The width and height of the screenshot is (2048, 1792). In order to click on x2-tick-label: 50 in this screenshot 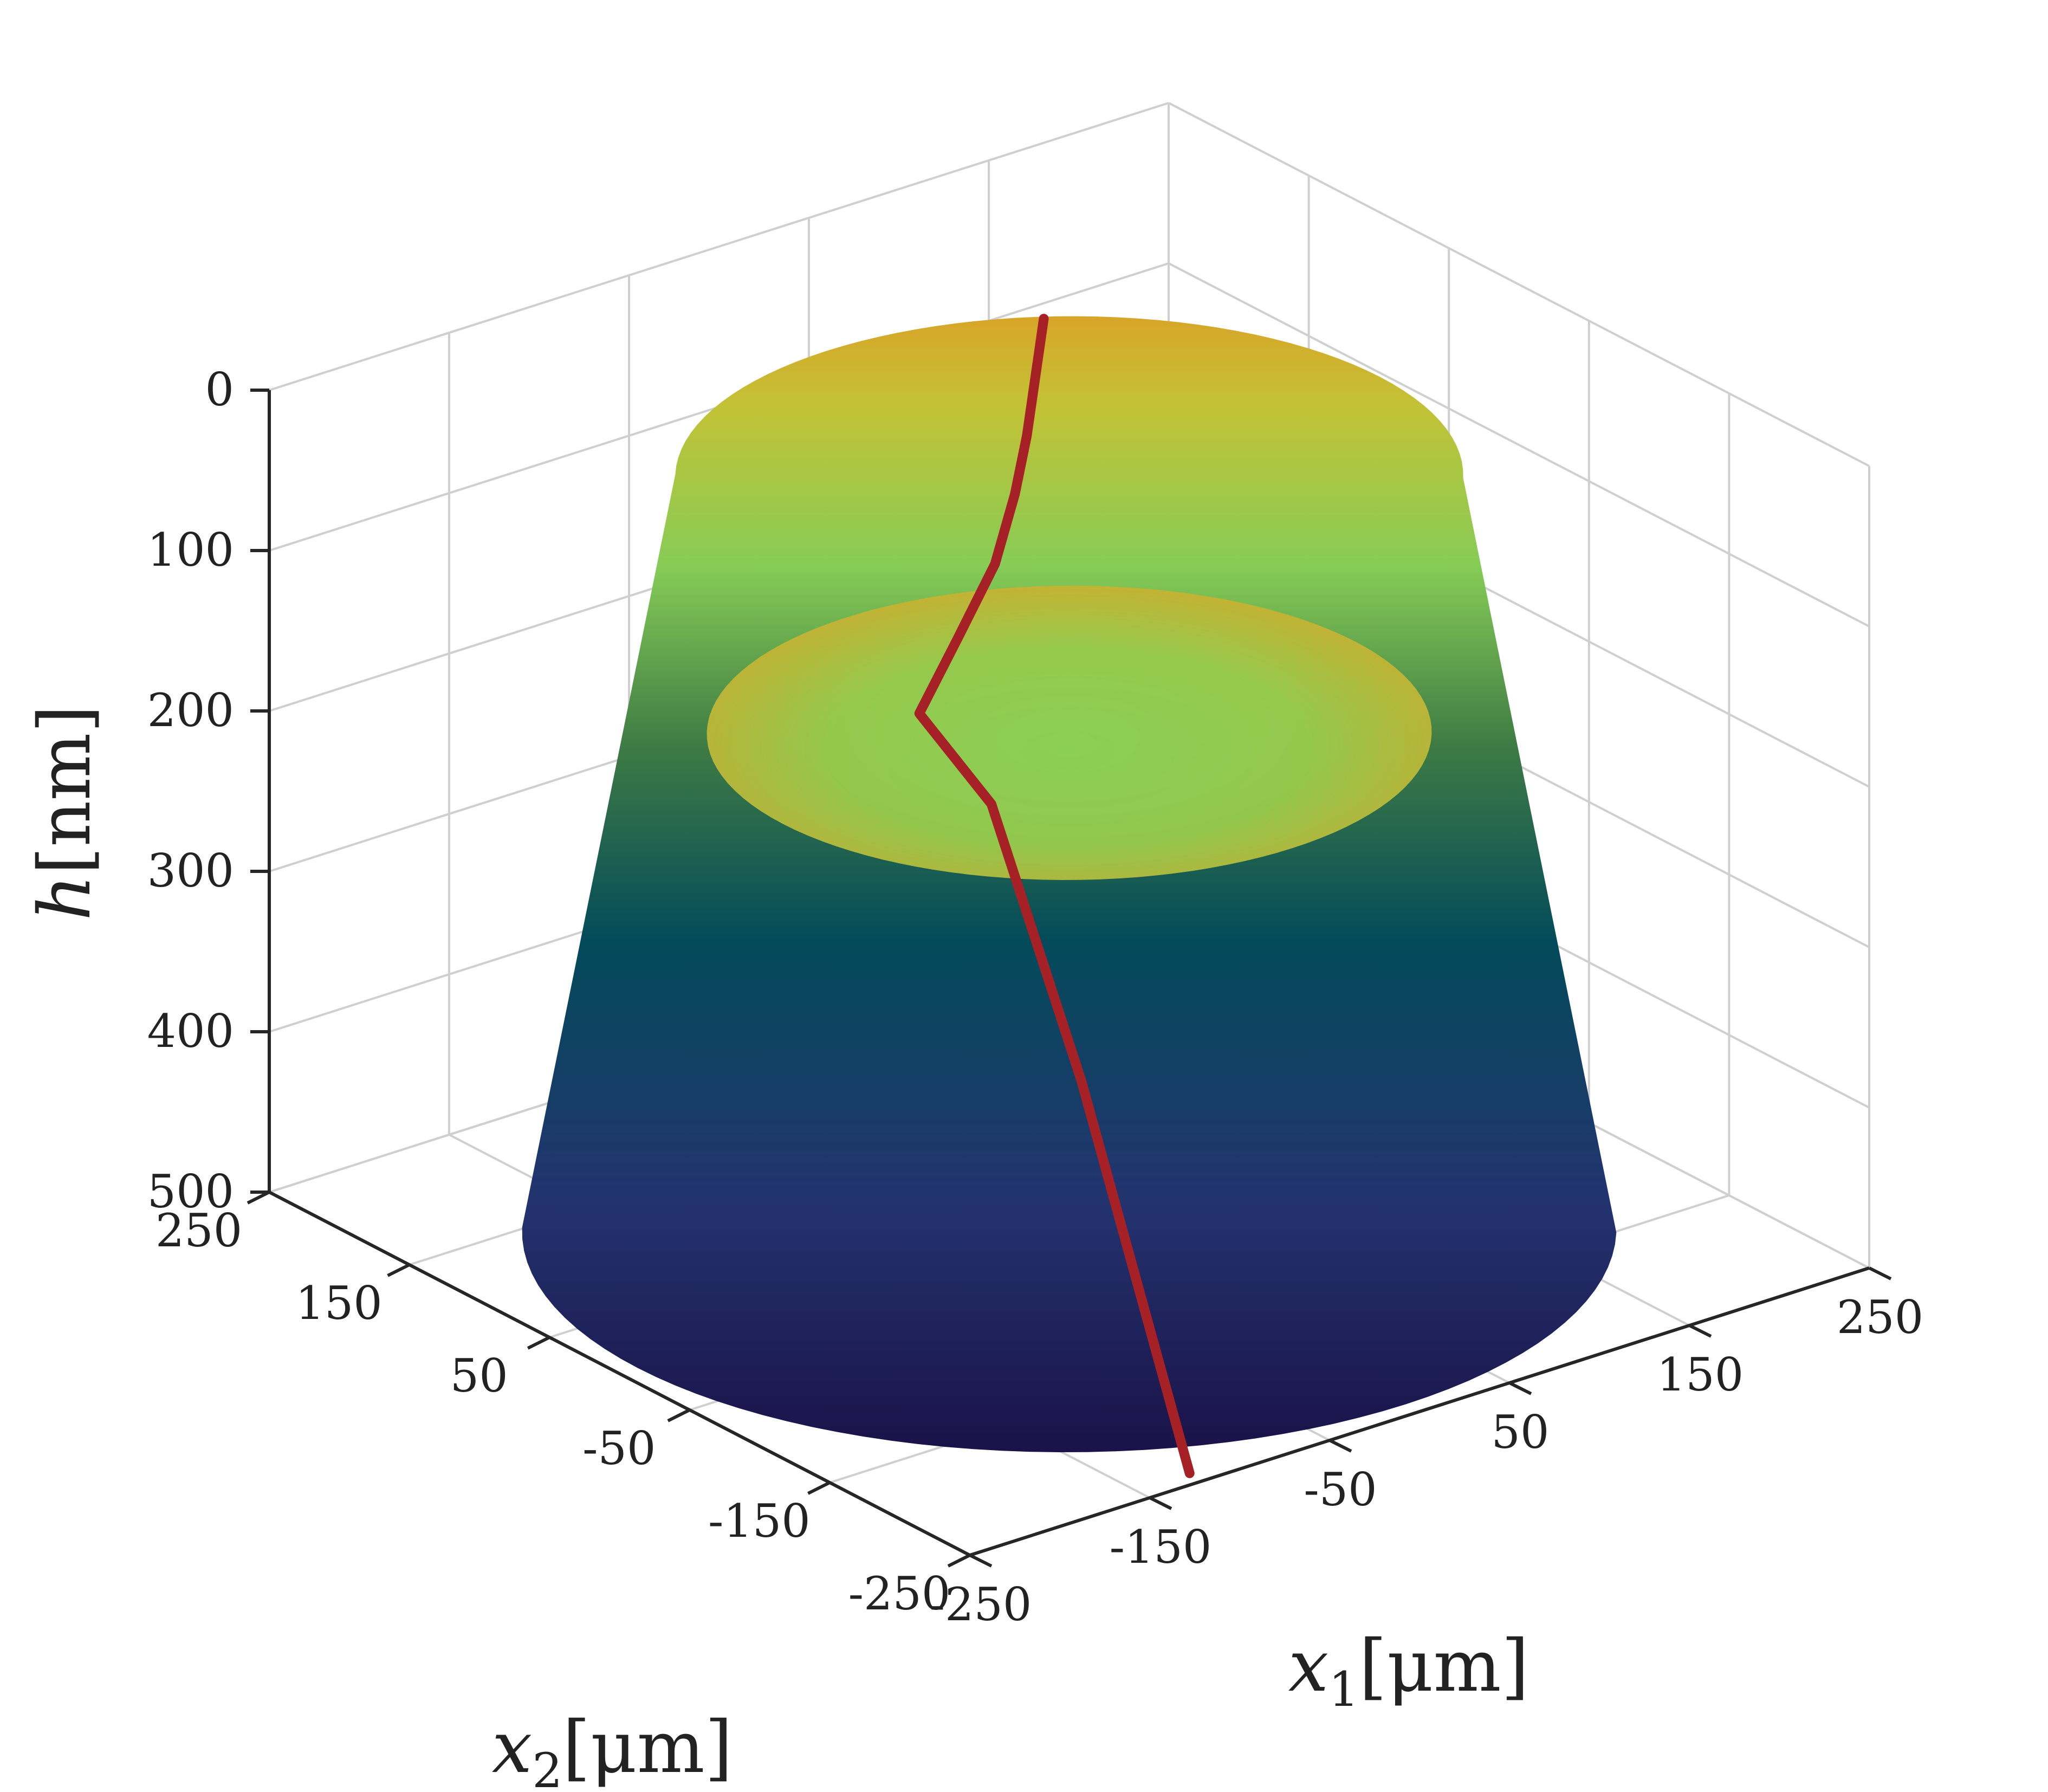, I will do `click(479, 1375)`.